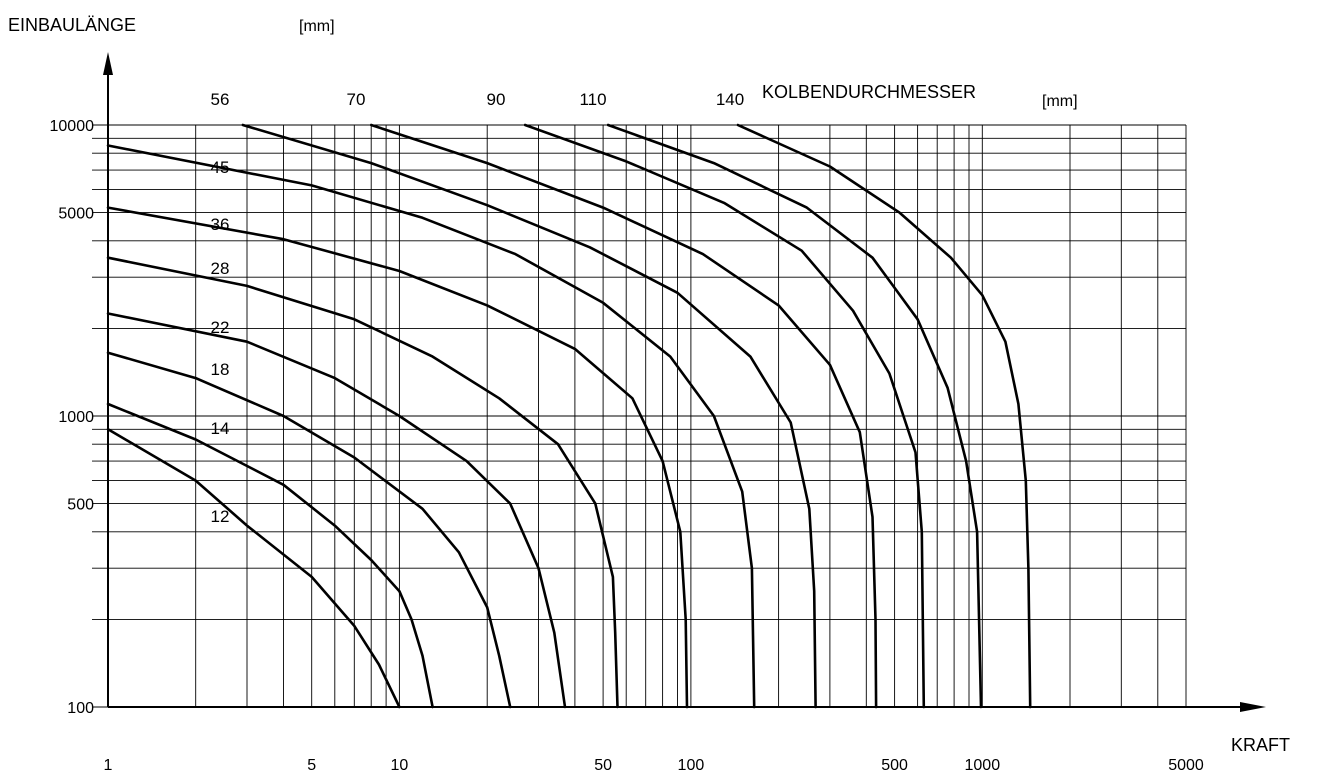  Describe the element at coordinates (72, 25) in the screenshot. I see `y-axis-title: EINBAULÄNGE` at that location.